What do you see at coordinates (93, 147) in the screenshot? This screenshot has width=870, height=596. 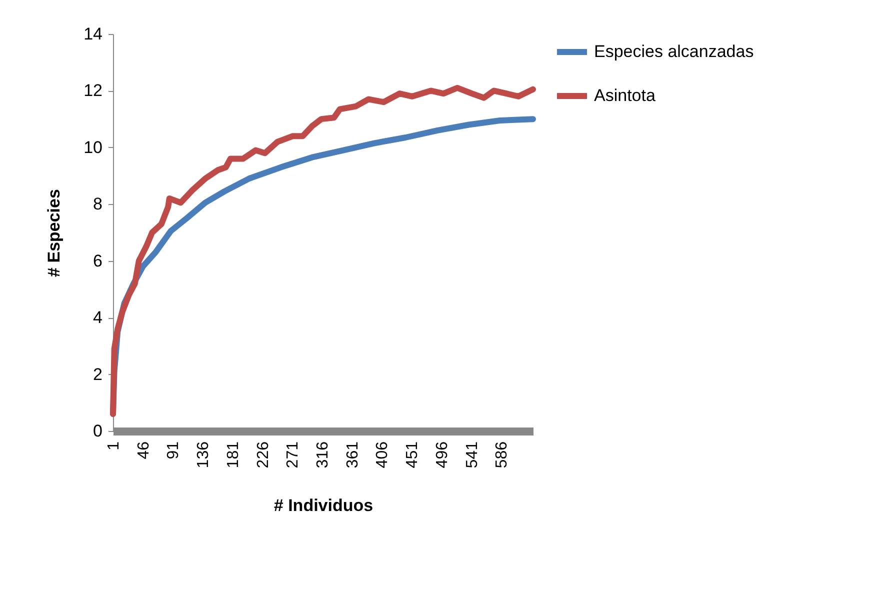 I see `y-tick-label: 10` at bounding box center [93, 147].